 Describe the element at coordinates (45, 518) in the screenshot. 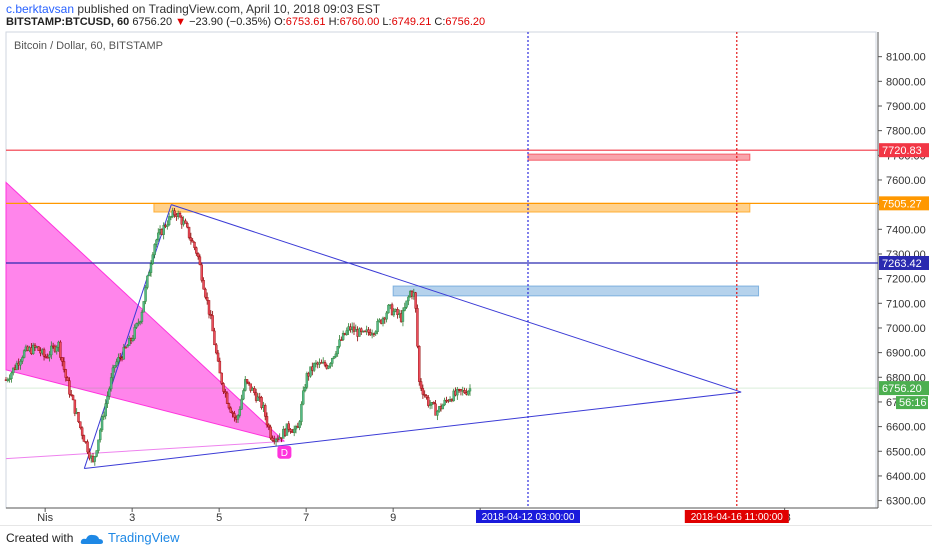

I see `x-tick-label: Nis` at that location.